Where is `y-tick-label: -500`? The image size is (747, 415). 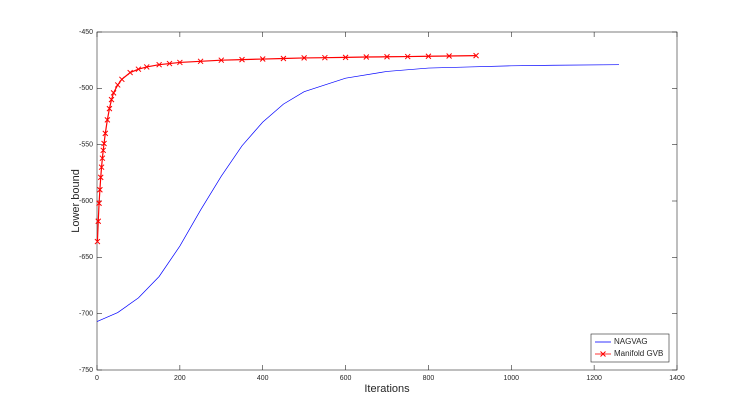 y-tick-label: -500 is located at coordinates (86, 88).